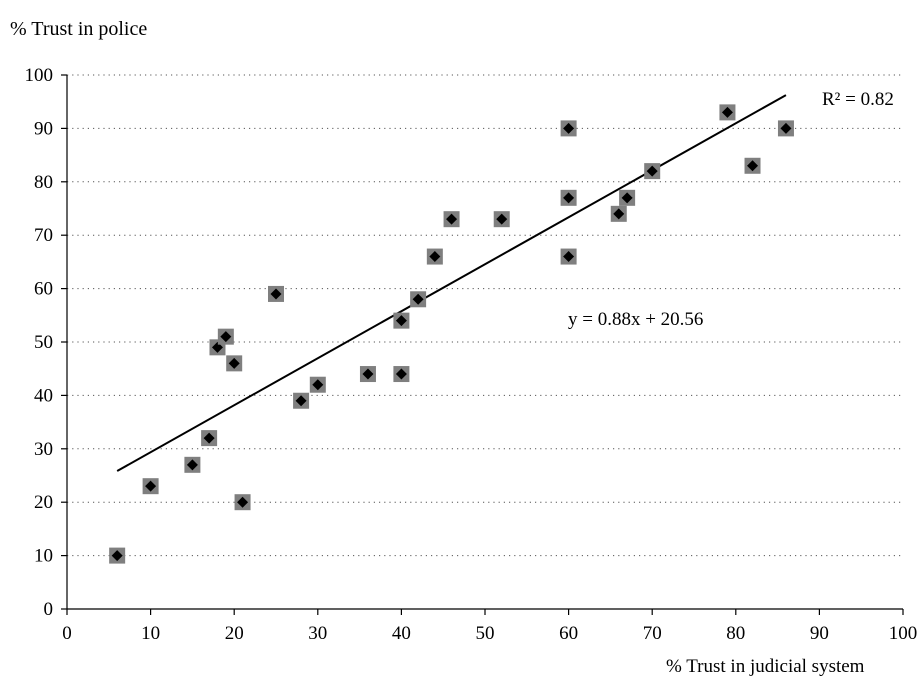  What do you see at coordinates (568, 633) in the screenshot?
I see `x-tick-label: 60` at bounding box center [568, 633].